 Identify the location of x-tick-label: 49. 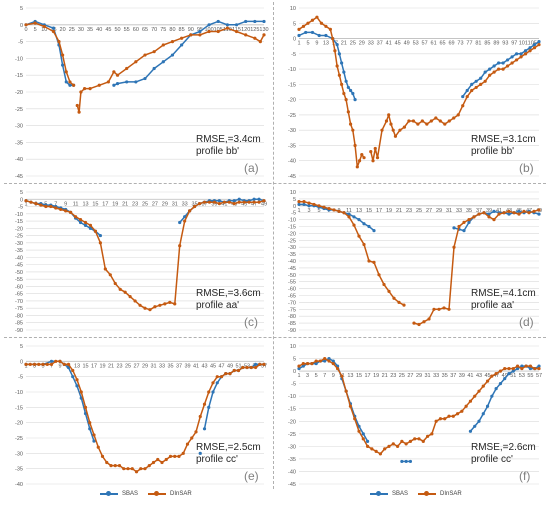
(407, 44).